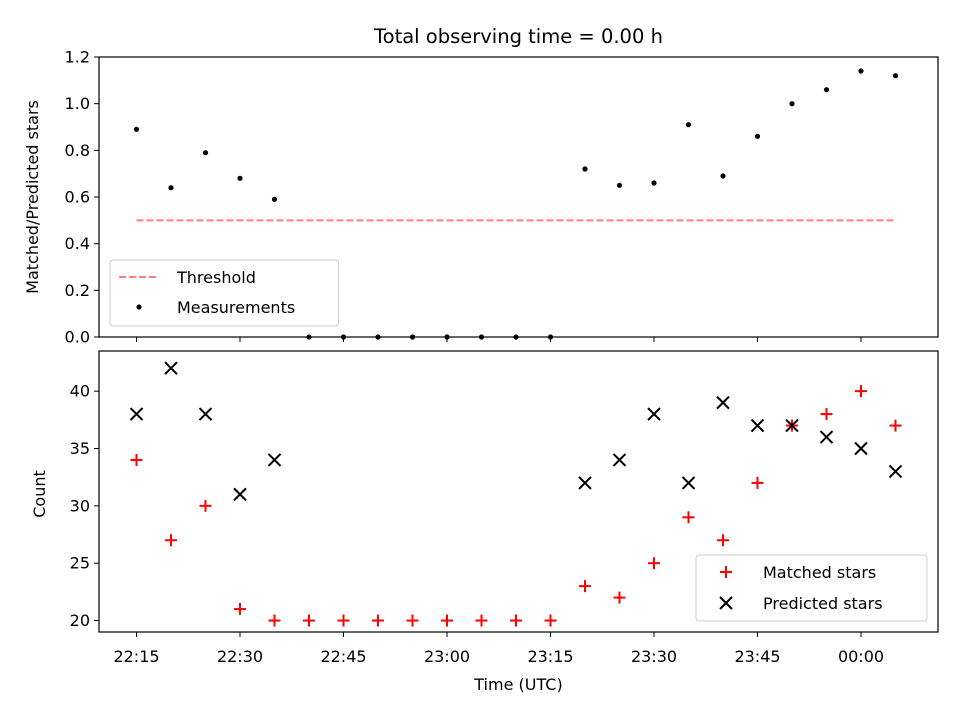 The width and height of the screenshot is (960, 720). What do you see at coordinates (498, 649) in the screenshot?
I see `count-x-axis: 22:15 22:30 22:45 23:00 23:15 23:30 23:45 00:00` at bounding box center [498, 649].